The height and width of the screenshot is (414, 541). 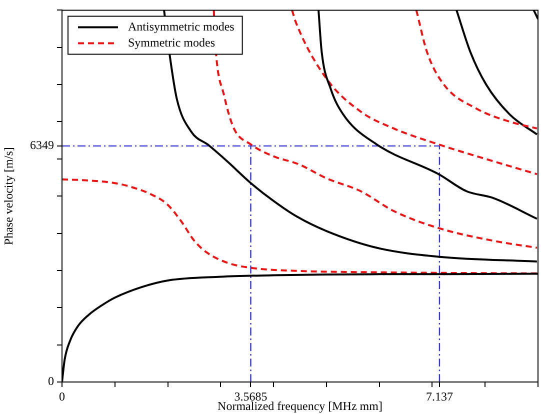 I want to click on x-tick-label: 7.137, so click(x=439, y=396).